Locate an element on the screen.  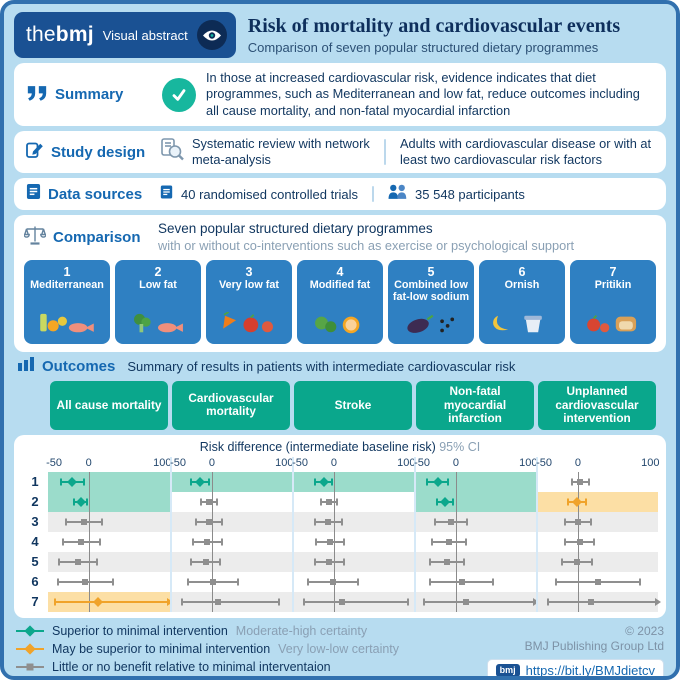
comparison-label: Comparison is located at coordinates (97, 237).